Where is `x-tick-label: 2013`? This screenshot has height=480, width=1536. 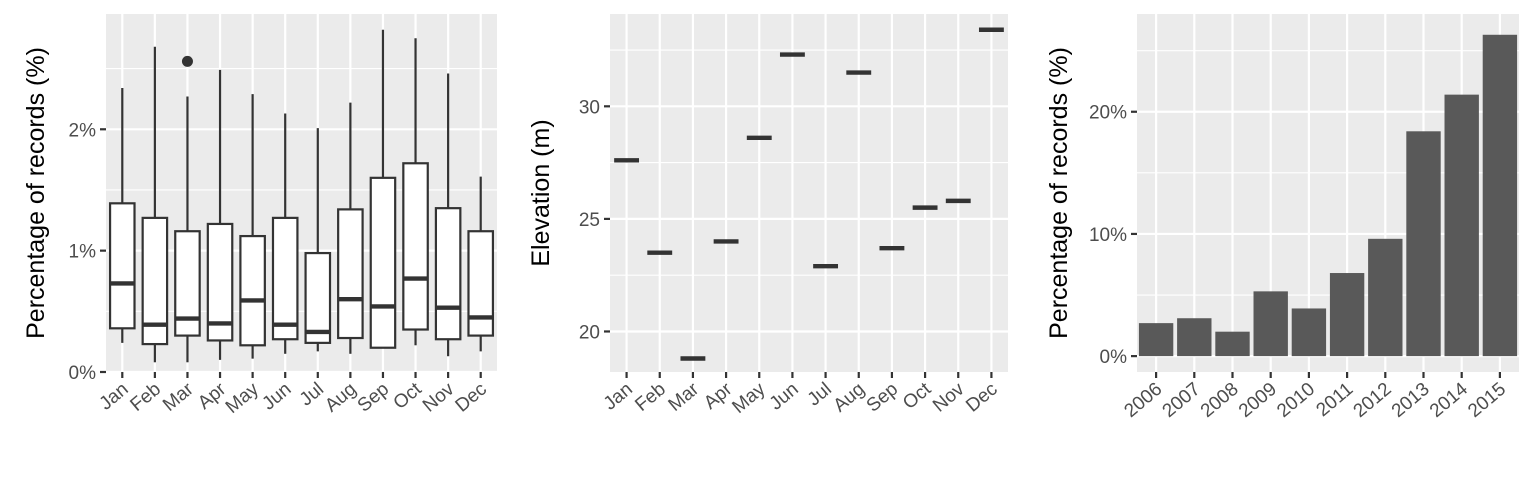
x-tick-label: 2013 is located at coordinates (1411, 400).